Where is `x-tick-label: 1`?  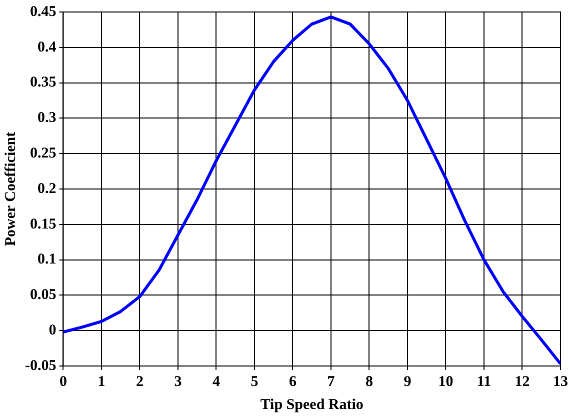 x-tick-label: 1 is located at coordinates (102, 382).